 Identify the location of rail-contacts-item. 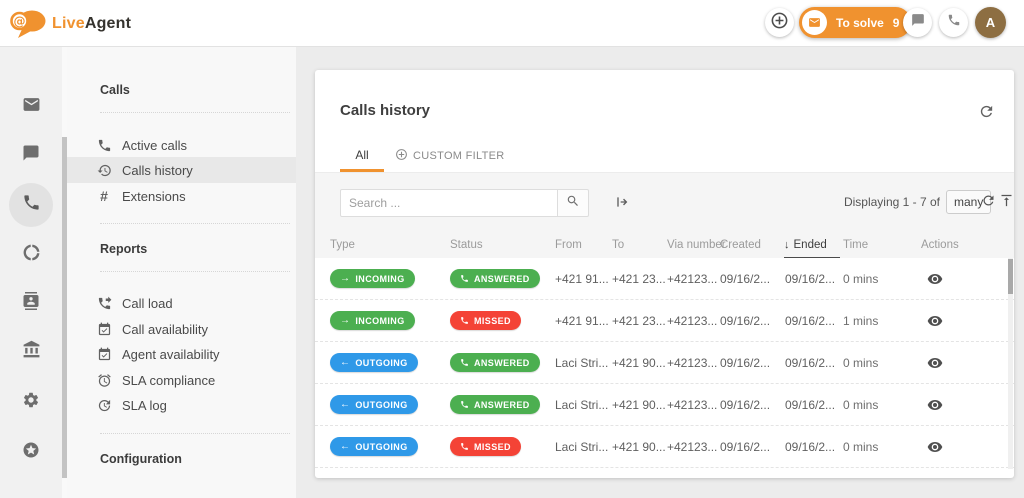
(31, 303).